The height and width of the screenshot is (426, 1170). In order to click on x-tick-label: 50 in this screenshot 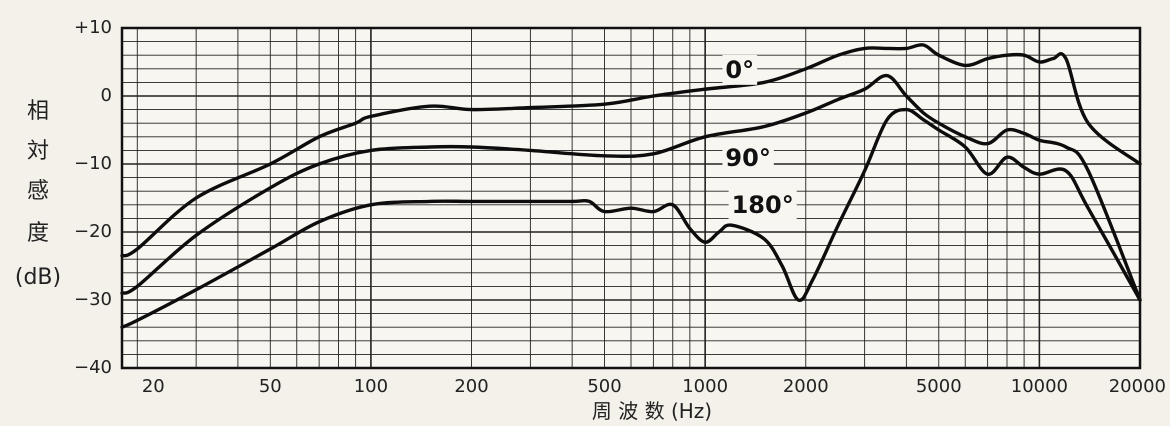, I will do `click(270, 386)`.